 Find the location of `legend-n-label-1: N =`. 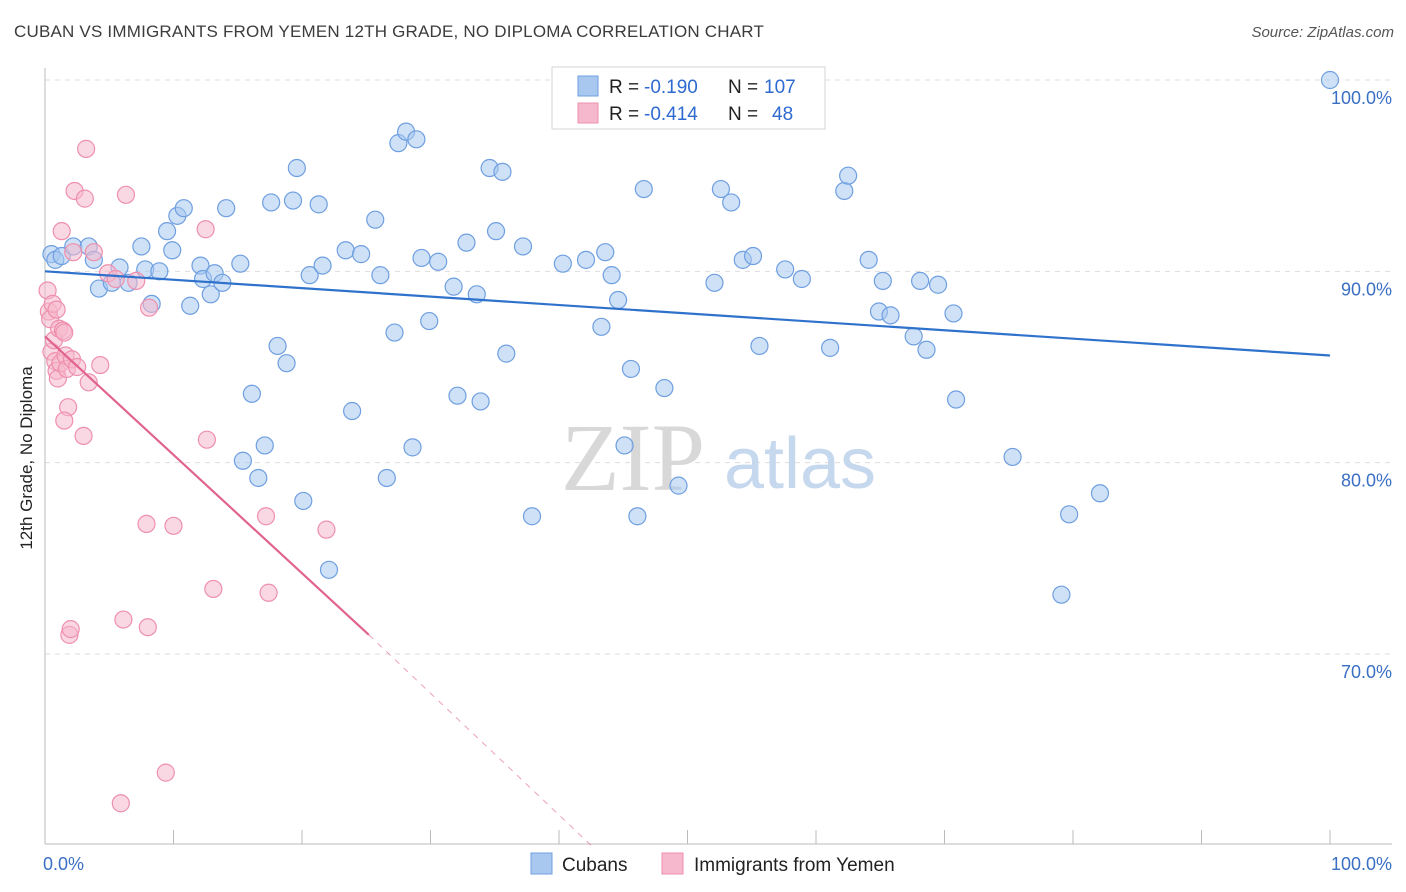

legend-n-label-1: N = is located at coordinates (743, 87).